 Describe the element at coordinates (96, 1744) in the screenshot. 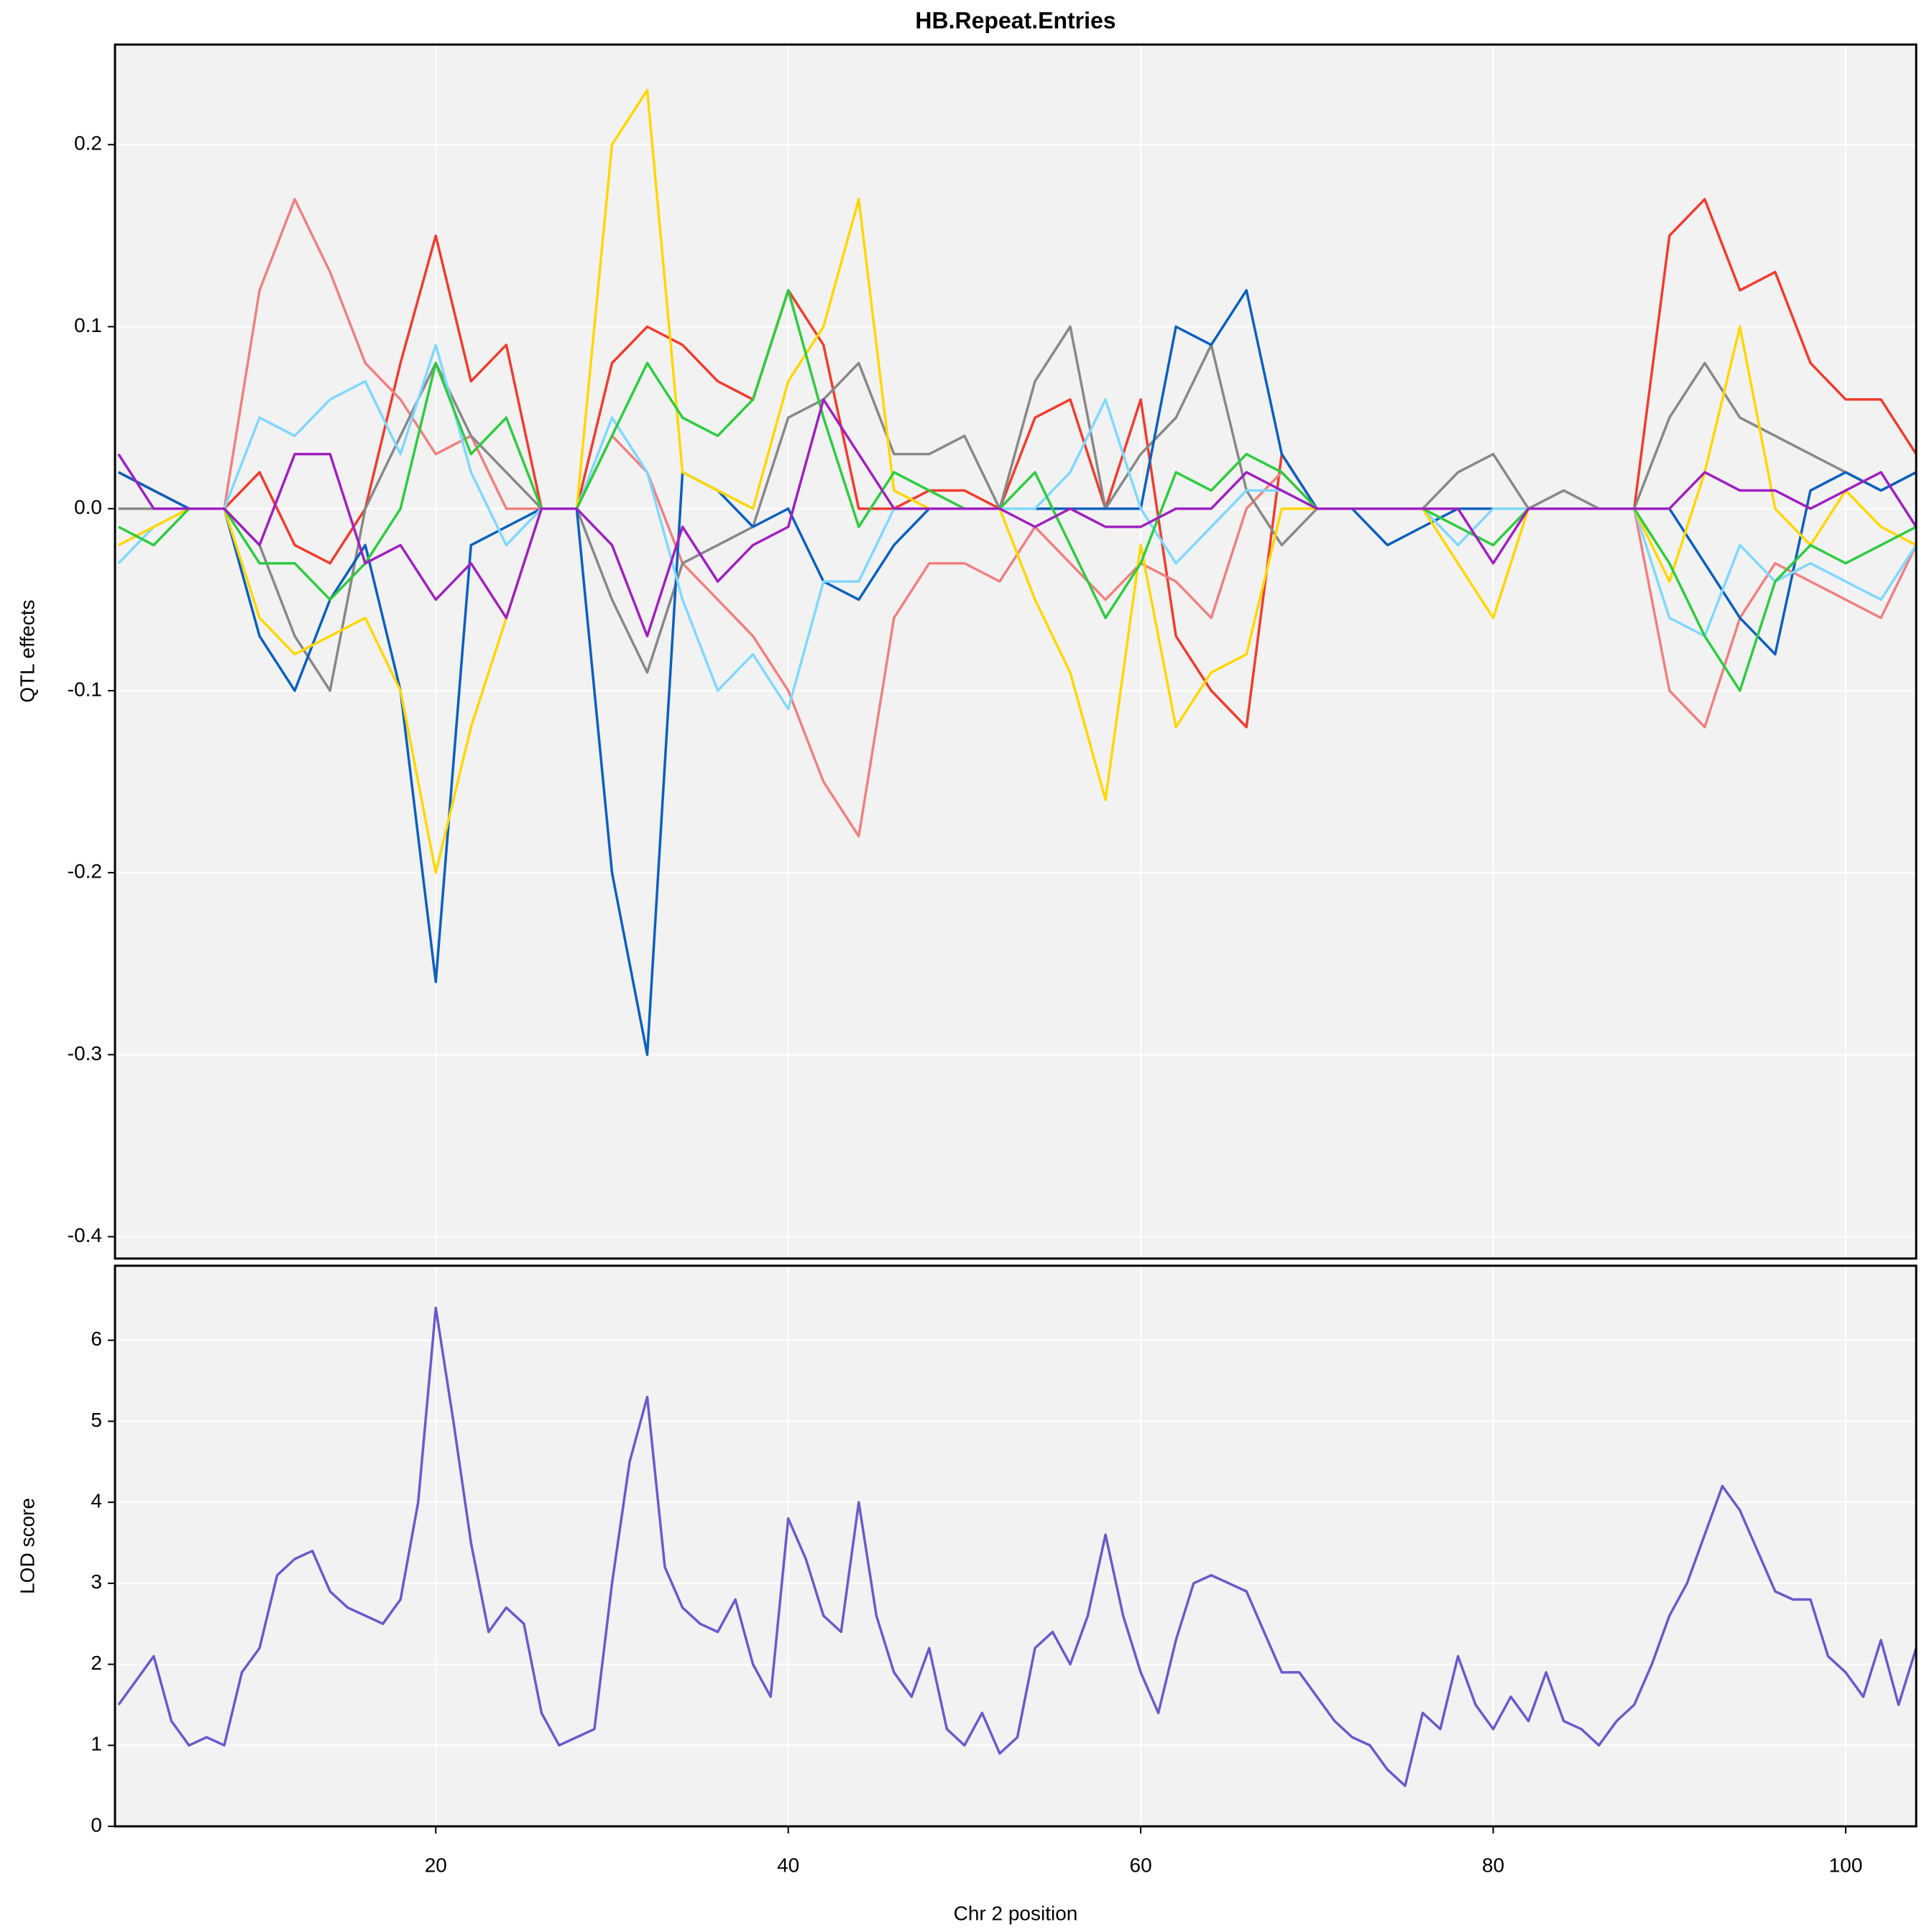

I see `y-tick-label: 1` at that location.